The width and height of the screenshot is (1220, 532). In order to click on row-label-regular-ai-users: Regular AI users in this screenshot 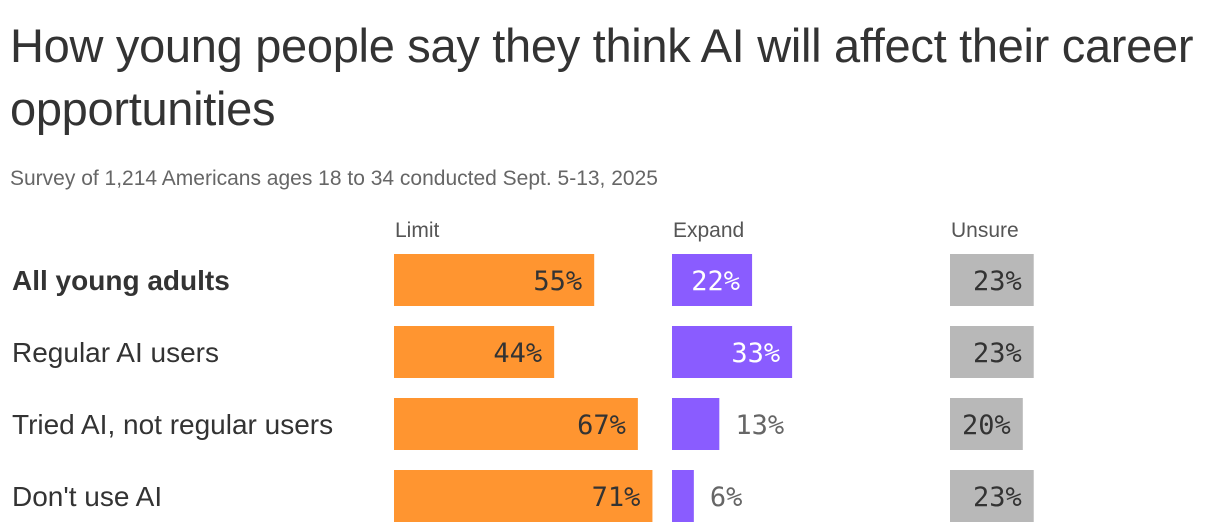, I will do `click(115, 352)`.